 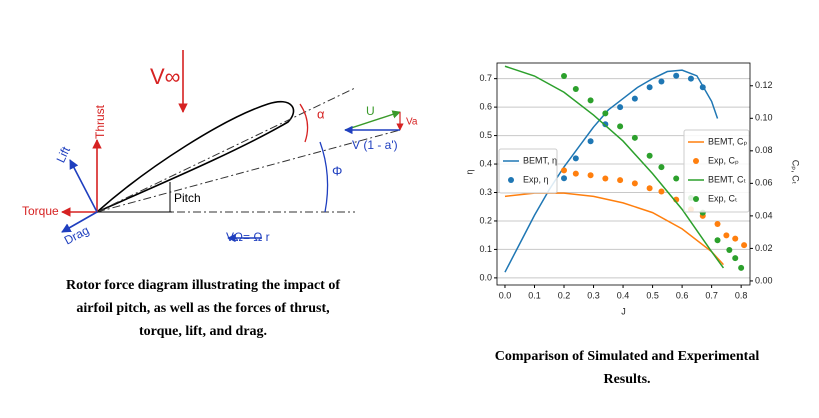 I want to click on y2-tick-label: 0.12, so click(x=764, y=85).